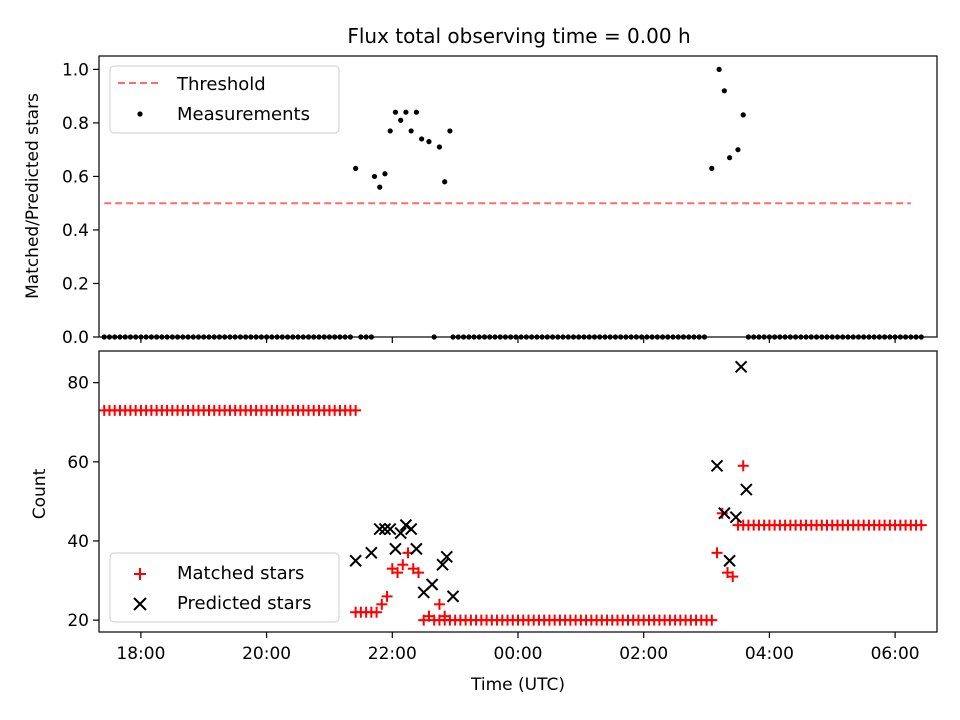 The height and width of the screenshot is (720, 960). What do you see at coordinates (75, 177) in the screenshot?
I see `y-tick-label: 0.6` at bounding box center [75, 177].